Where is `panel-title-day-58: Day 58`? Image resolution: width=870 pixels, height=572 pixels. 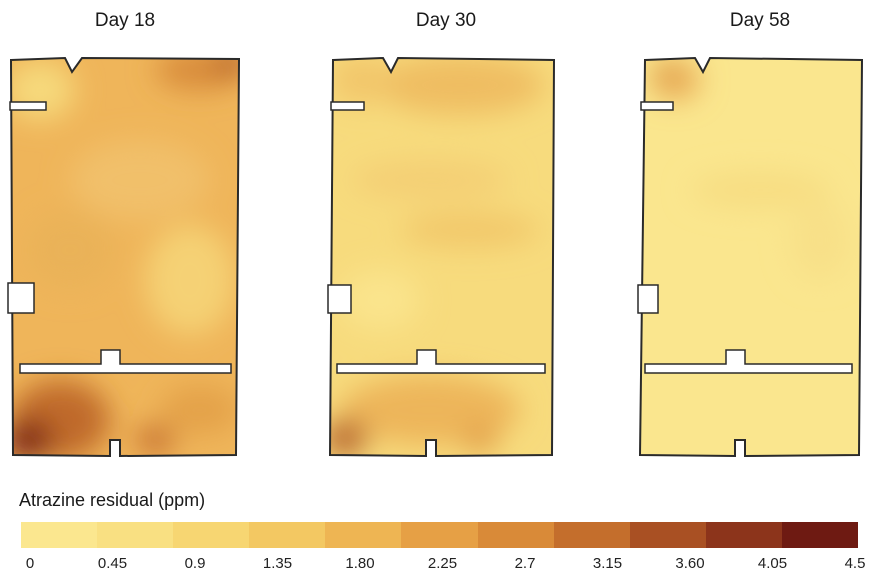 panel-title-day-58: Day 58 is located at coordinates (760, 20).